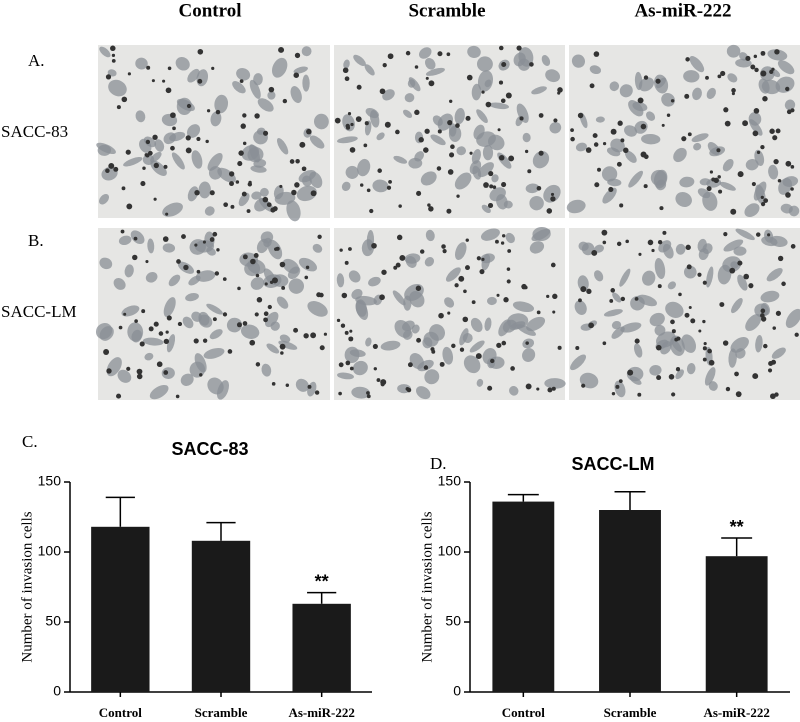 Image resolution: width=800 pixels, height=722 pixels. What do you see at coordinates (684, 314) in the screenshot?
I see `micrograph` at bounding box center [684, 314].